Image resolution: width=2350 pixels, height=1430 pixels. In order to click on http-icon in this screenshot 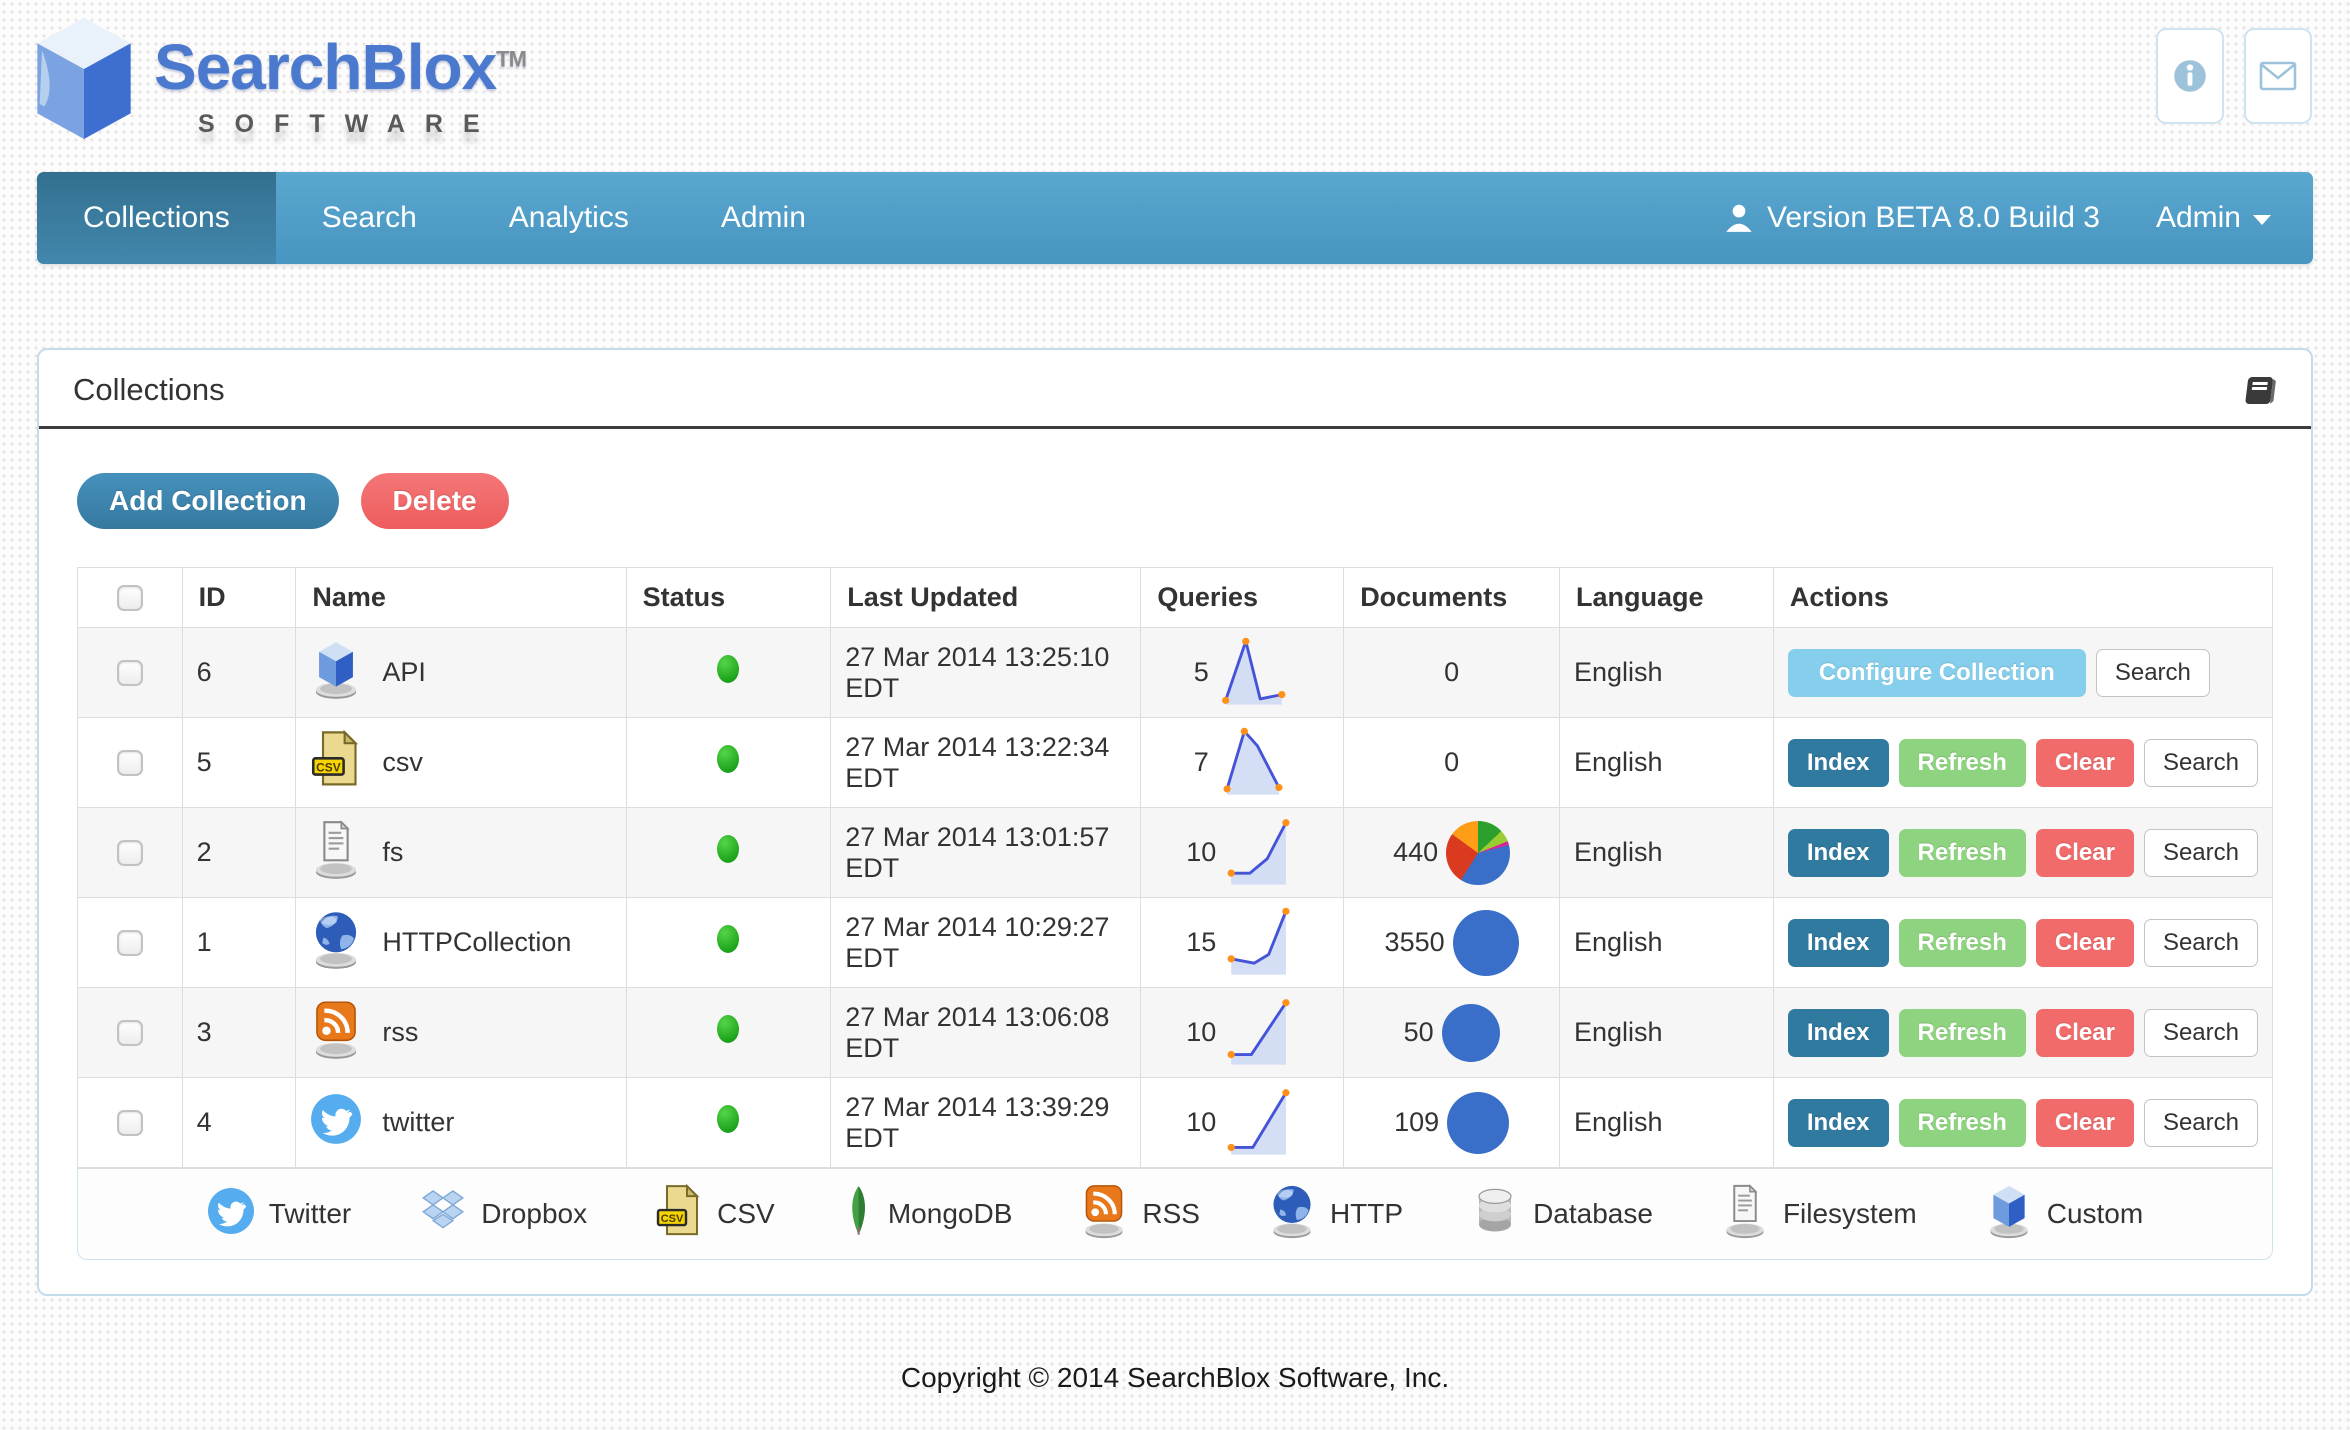, I will do `click(336, 942)`.